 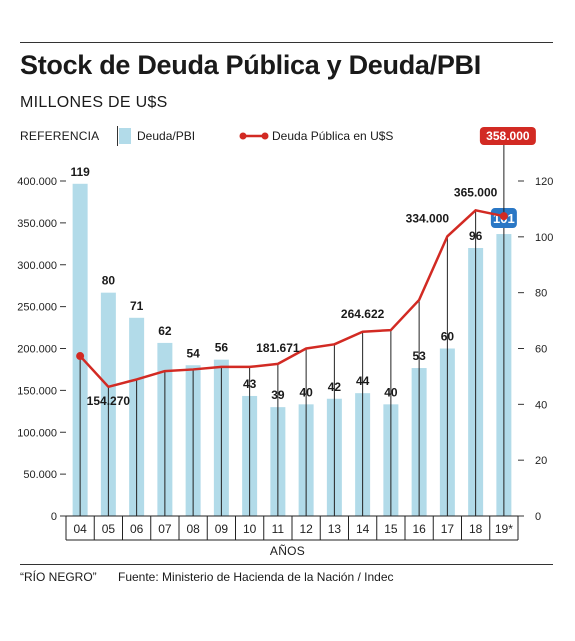 I want to click on legend-separator, so click(x=117, y=136).